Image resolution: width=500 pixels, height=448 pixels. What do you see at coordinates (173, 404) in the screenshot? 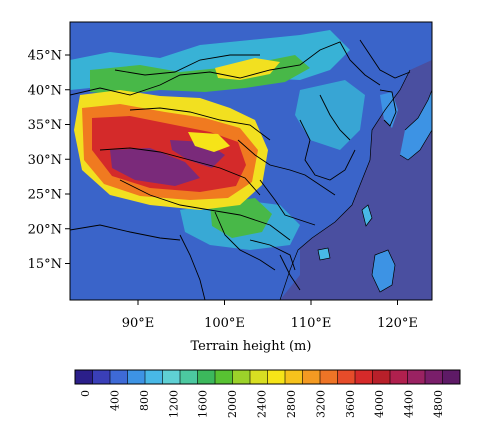
I see `colorbar-label: 1200` at bounding box center [173, 404].